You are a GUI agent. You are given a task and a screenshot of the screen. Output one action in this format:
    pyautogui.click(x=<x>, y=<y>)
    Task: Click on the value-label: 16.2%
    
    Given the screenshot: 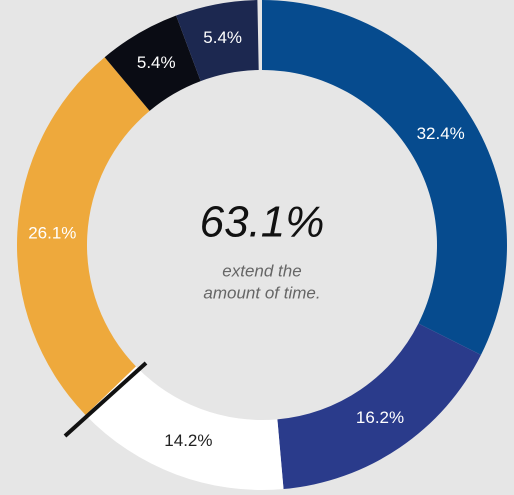 What is the action you would take?
    pyautogui.click(x=380, y=417)
    